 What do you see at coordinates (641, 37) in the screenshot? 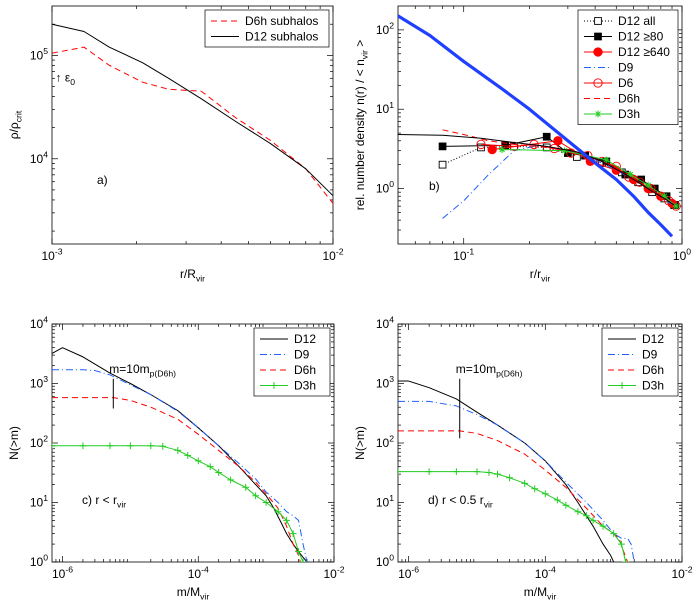
I see `legend-label: D12 ≥80` at bounding box center [641, 37].